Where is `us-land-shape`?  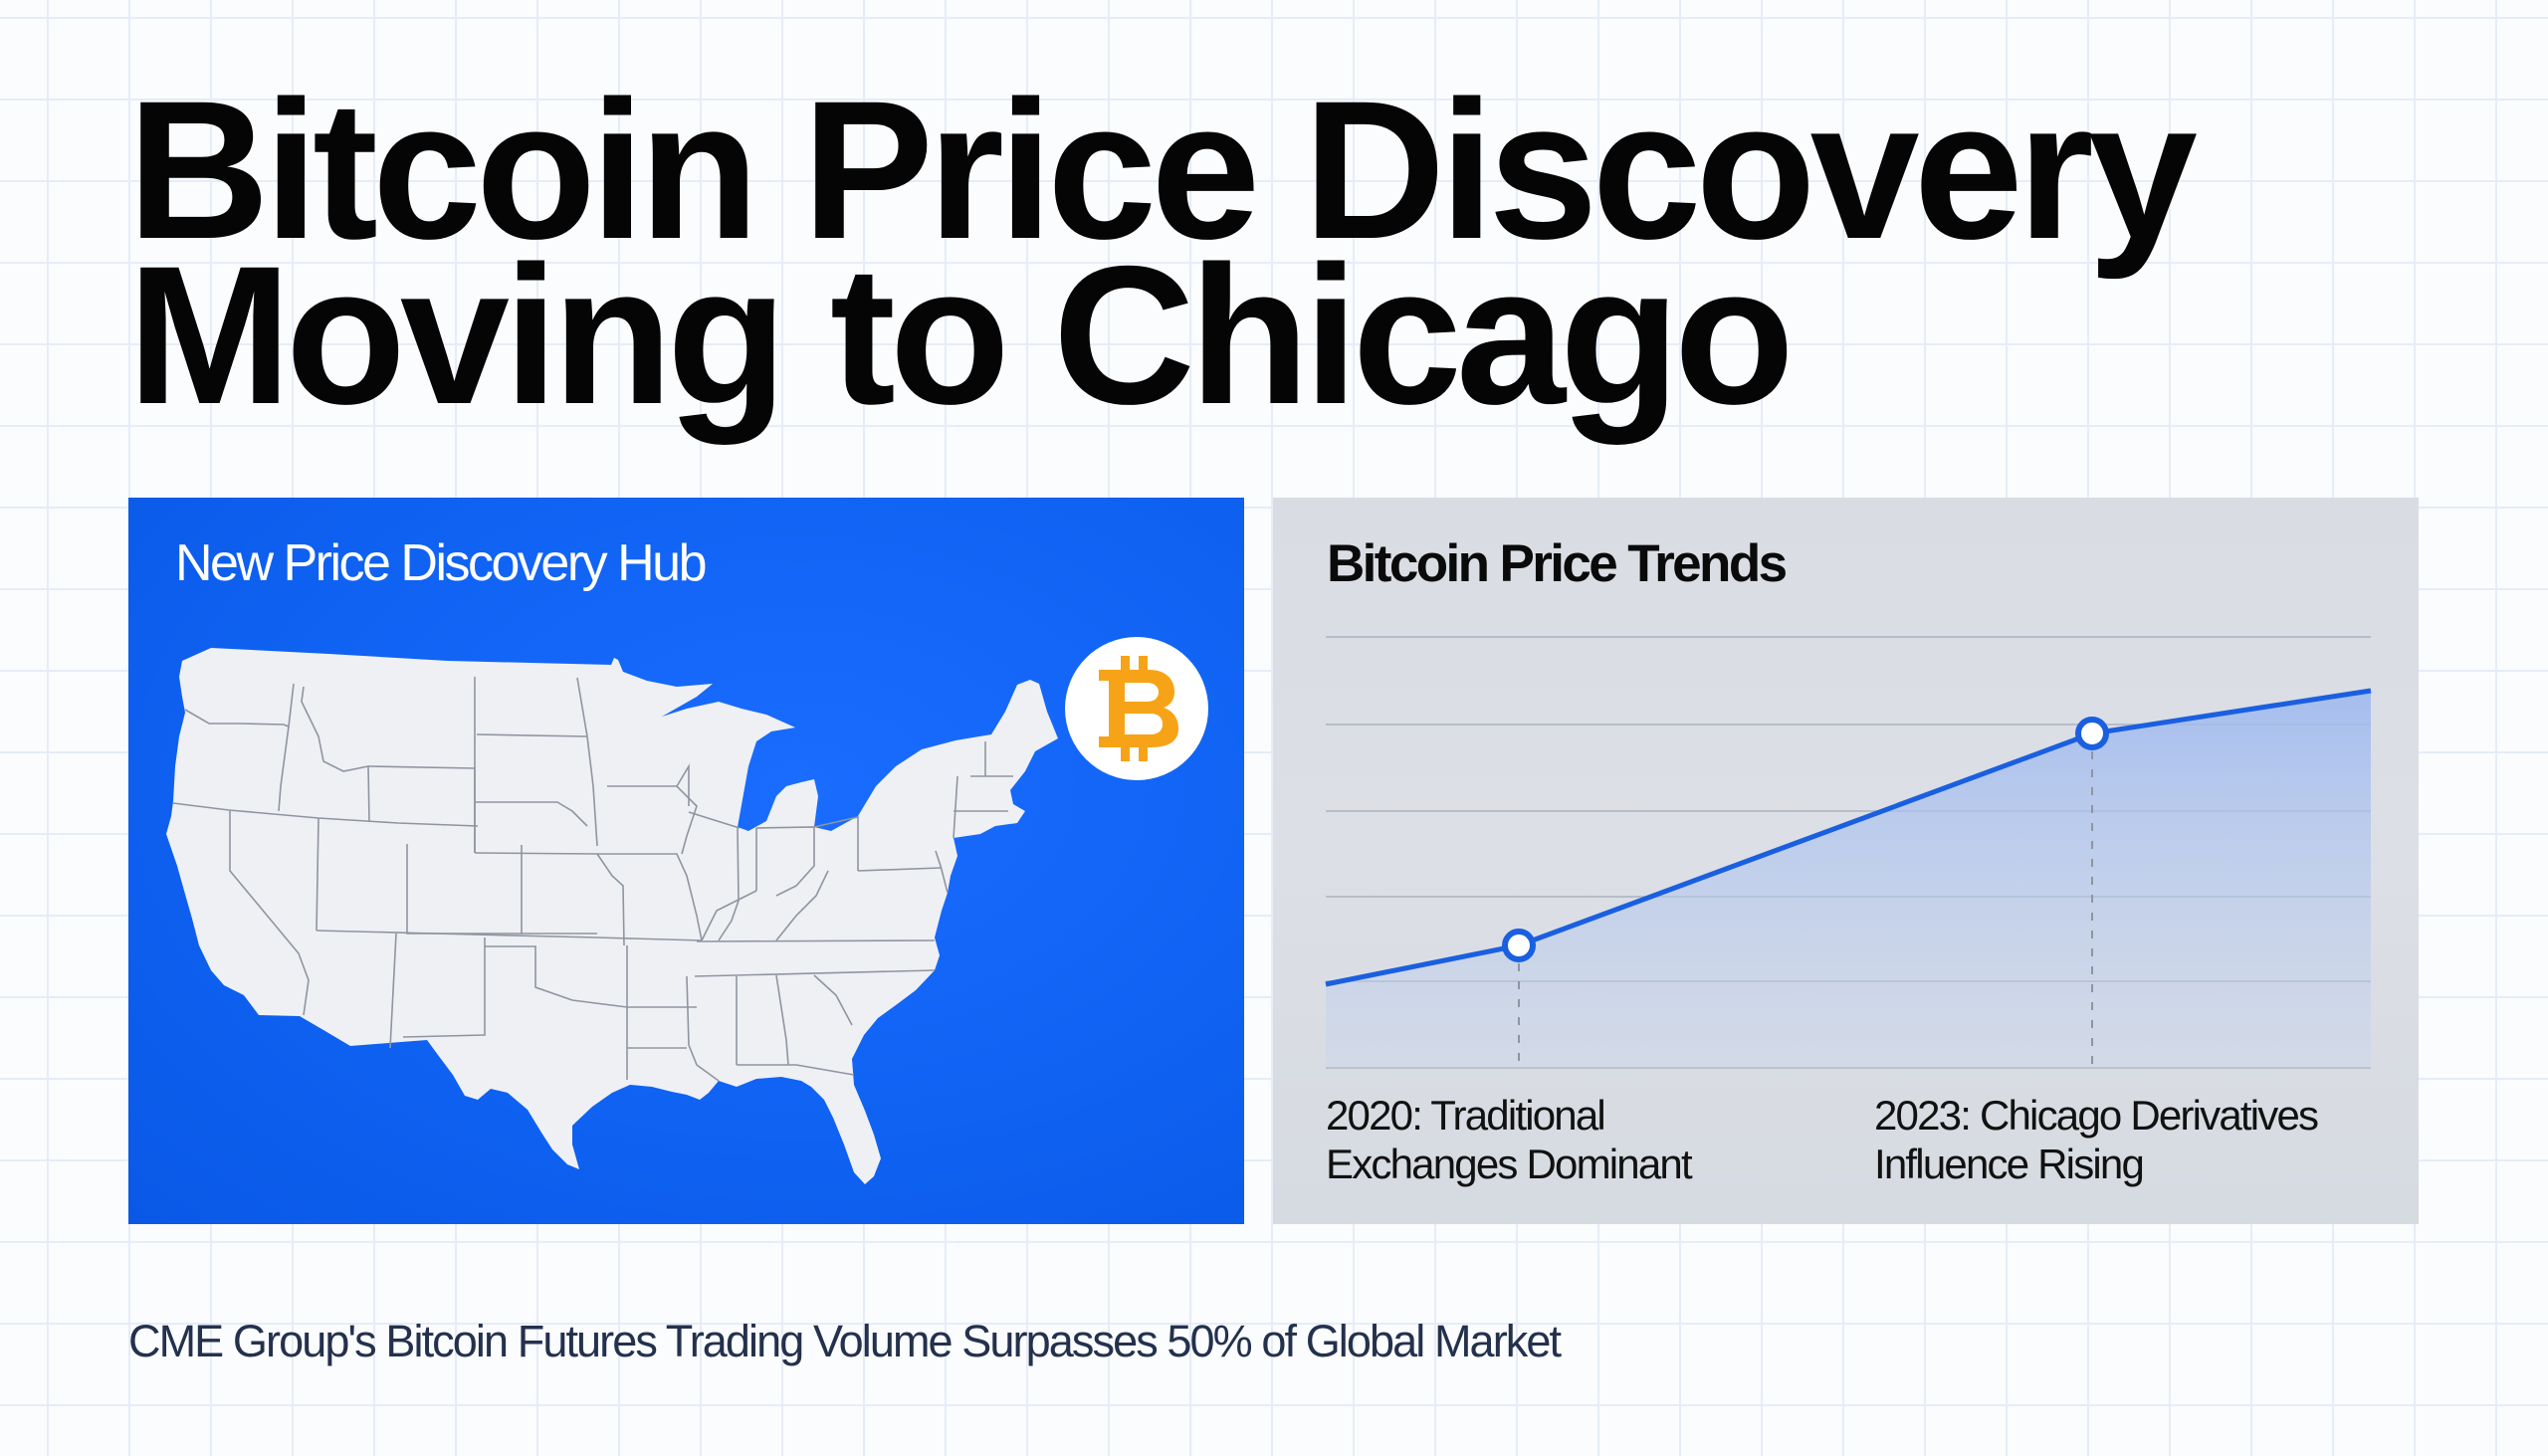 us-land-shape is located at coordinates (612, 916).